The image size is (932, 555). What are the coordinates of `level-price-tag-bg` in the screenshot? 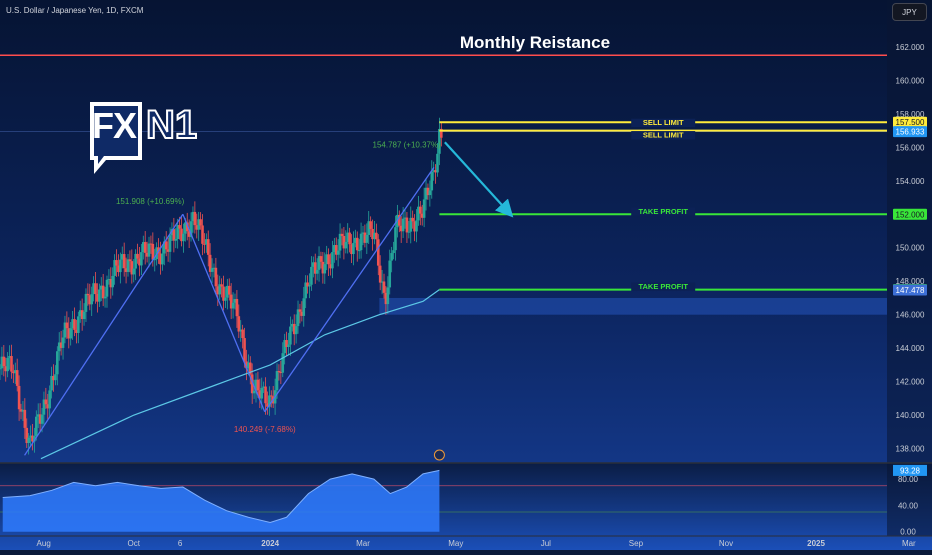 It's located at (910, 122).